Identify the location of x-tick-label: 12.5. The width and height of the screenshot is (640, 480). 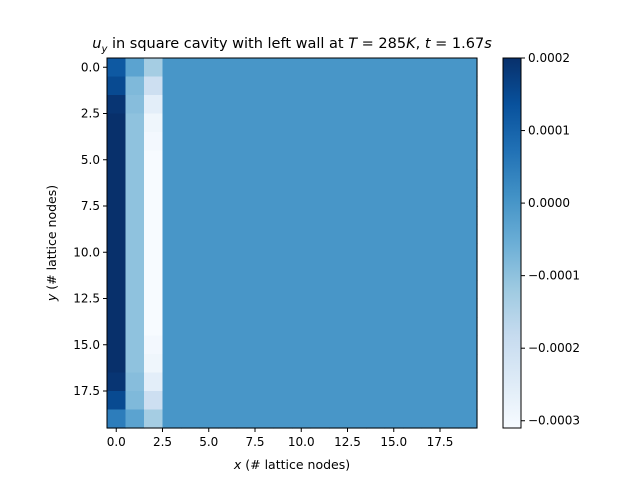
(347, 442).